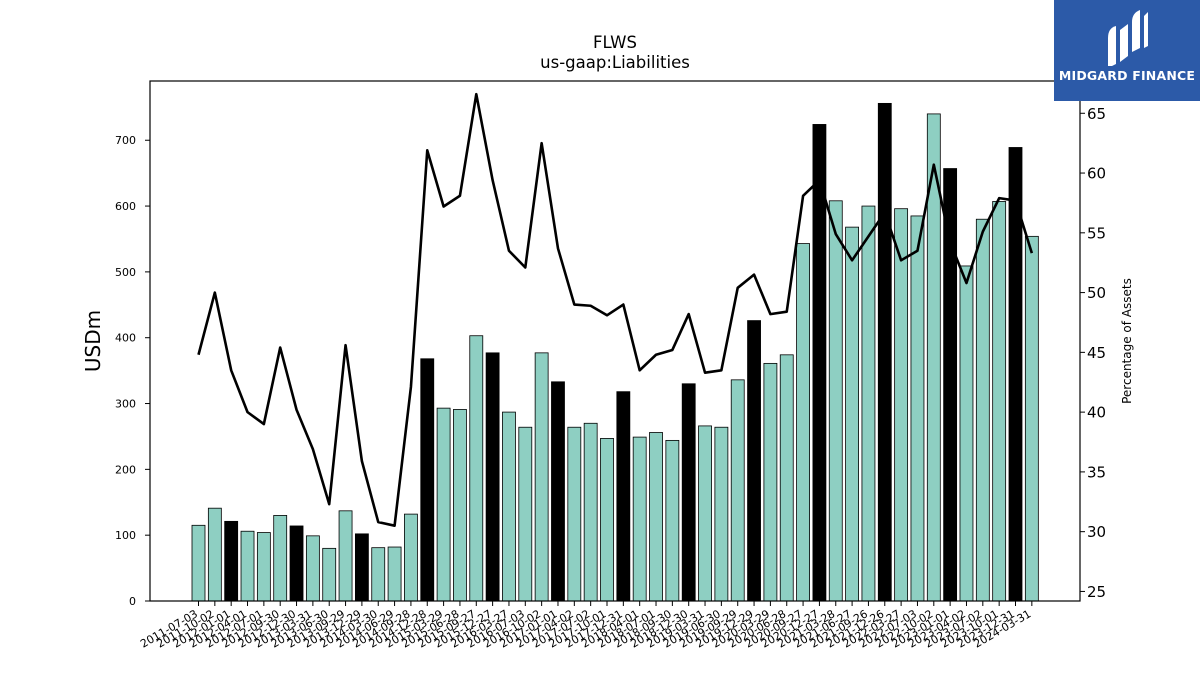 The width and height of the screenshot is (1200, 675). I want to click on y-tick-label: 500, so click(125, 272).